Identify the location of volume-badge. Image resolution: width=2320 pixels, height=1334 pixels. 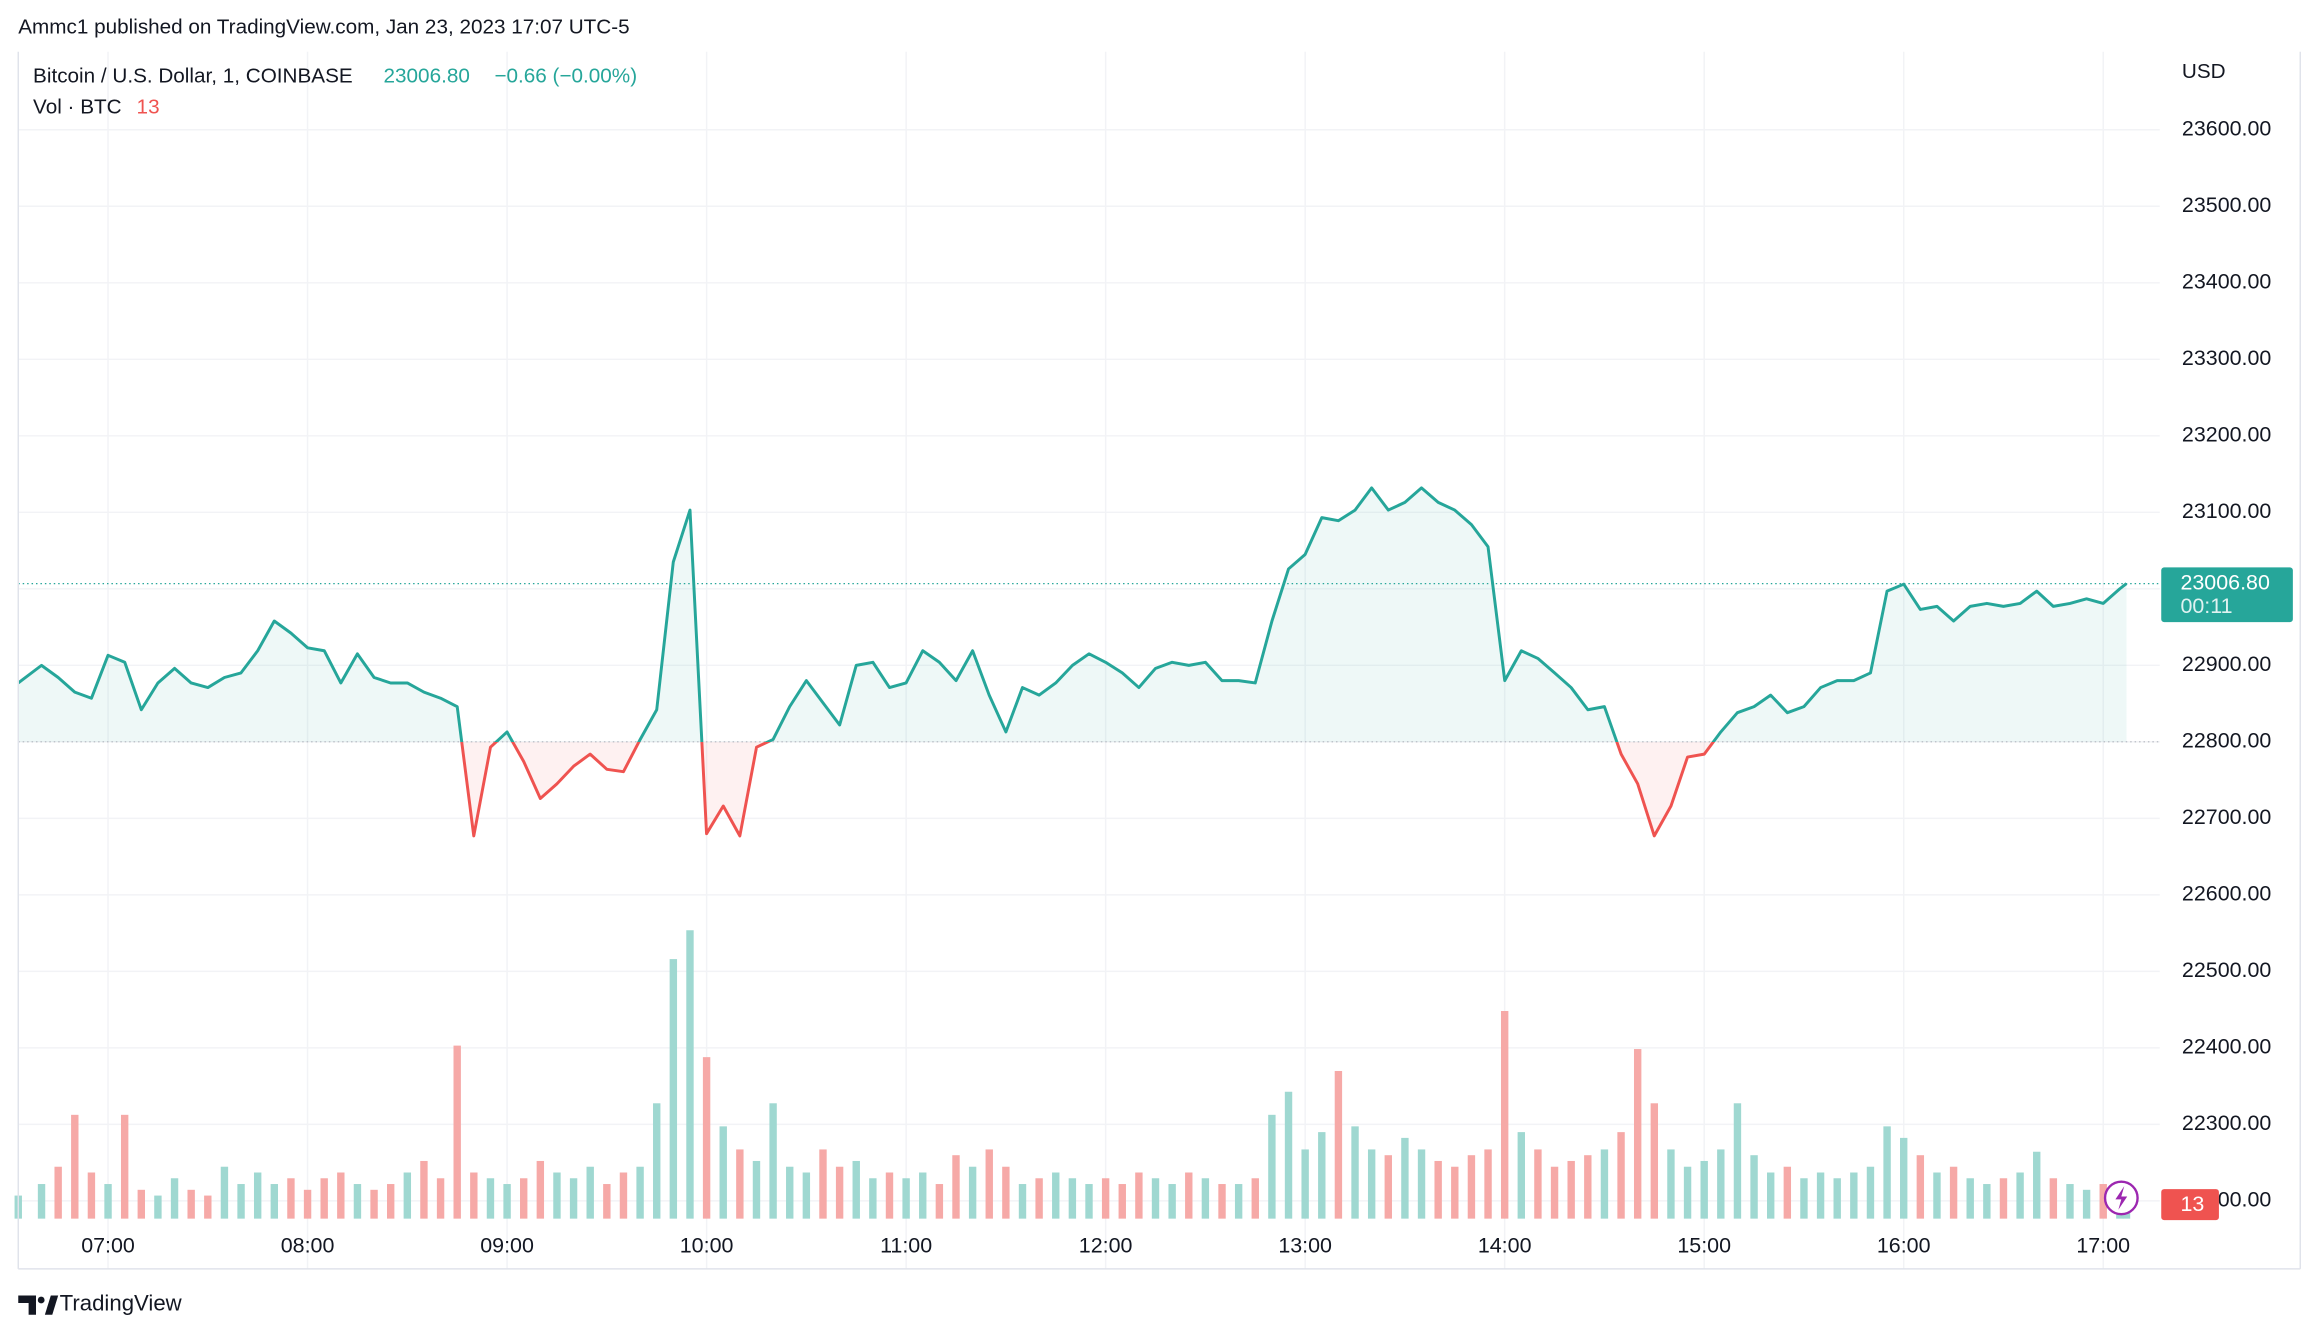
(2190, 1205).